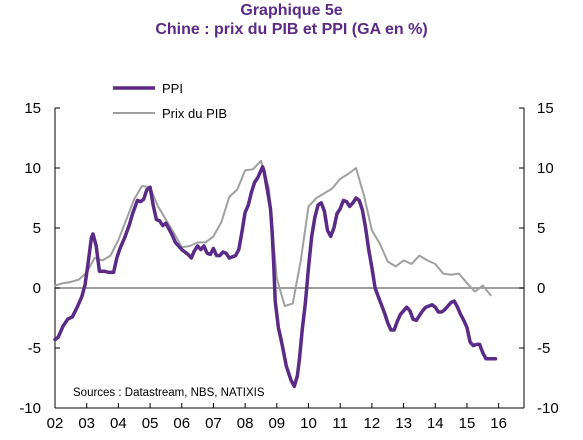 This screenshot has height=440, width=583. Describe the element at coordinates (276, 423) in the screenshot. I see `x-tick-label: 09` at that location.